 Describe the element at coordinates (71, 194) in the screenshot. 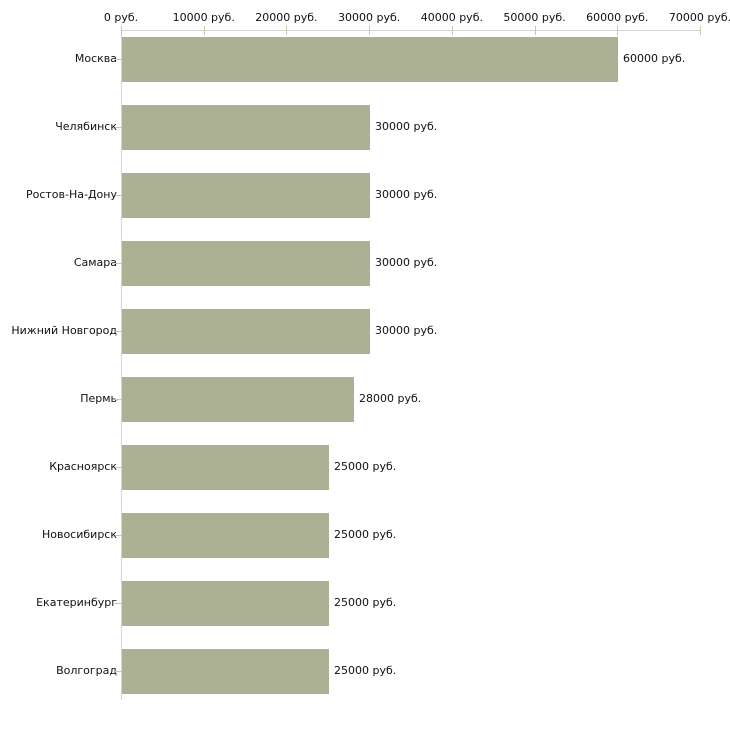

I see `category-label: Ростов-На-Дону` at that location.